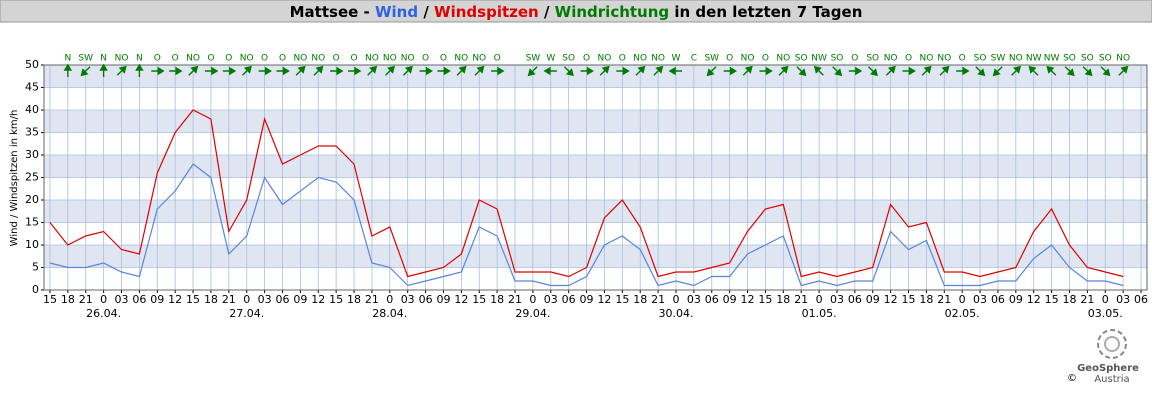  What do you see at coordinates (532, 313) in the screenshot?
I see `date-label: 29.04.` at bounding box center [532, 313].